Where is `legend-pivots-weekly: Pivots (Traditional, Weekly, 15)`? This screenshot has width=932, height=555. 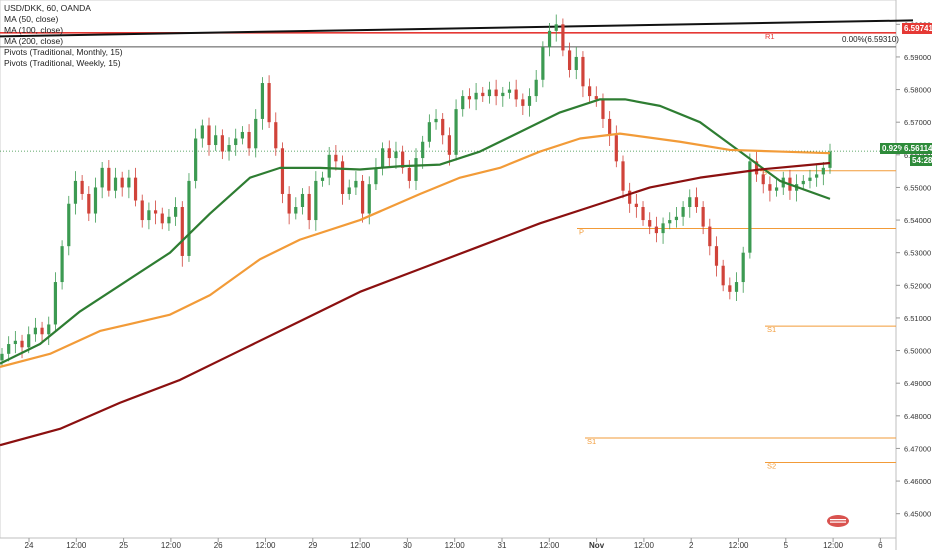 legend-pivots-weekly: Pivots (Traditional, Weekly, 15) is located at coordinates (62, 63).